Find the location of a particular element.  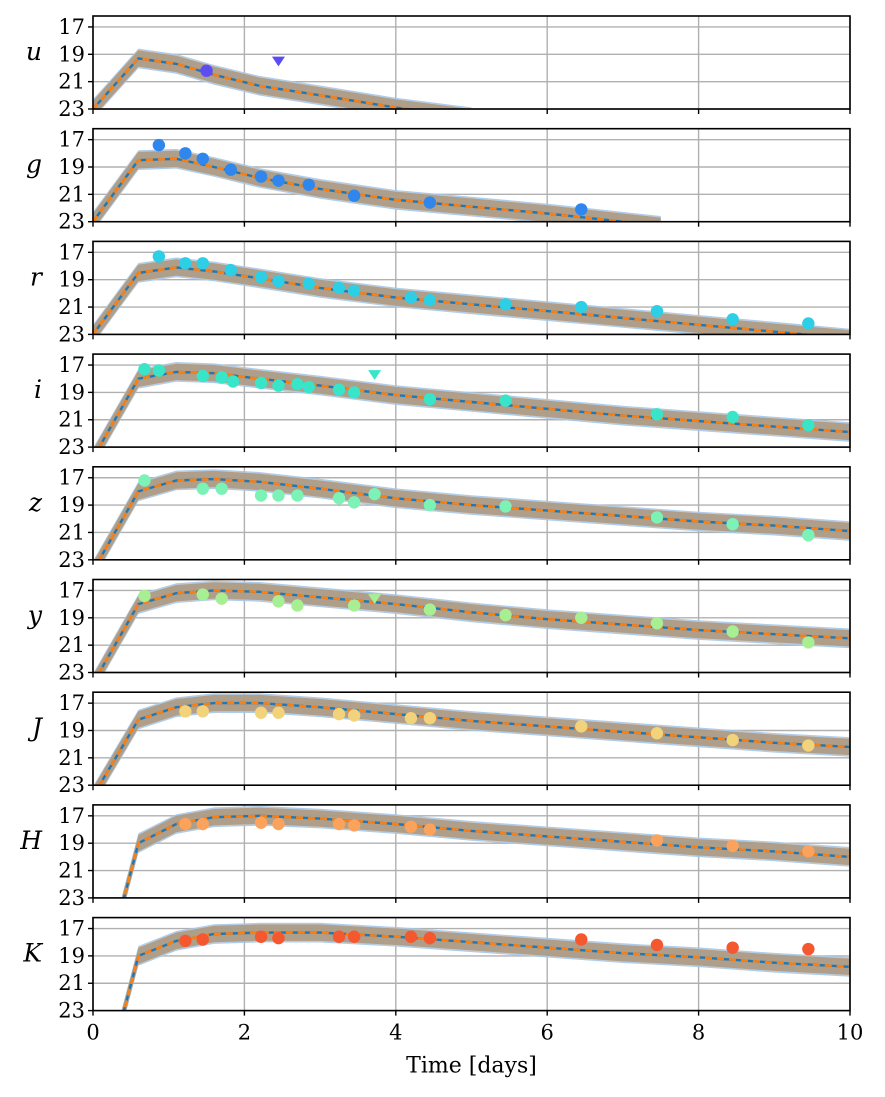

panel-y: 17 19 21 23 y is located at coordinates (439, 631).